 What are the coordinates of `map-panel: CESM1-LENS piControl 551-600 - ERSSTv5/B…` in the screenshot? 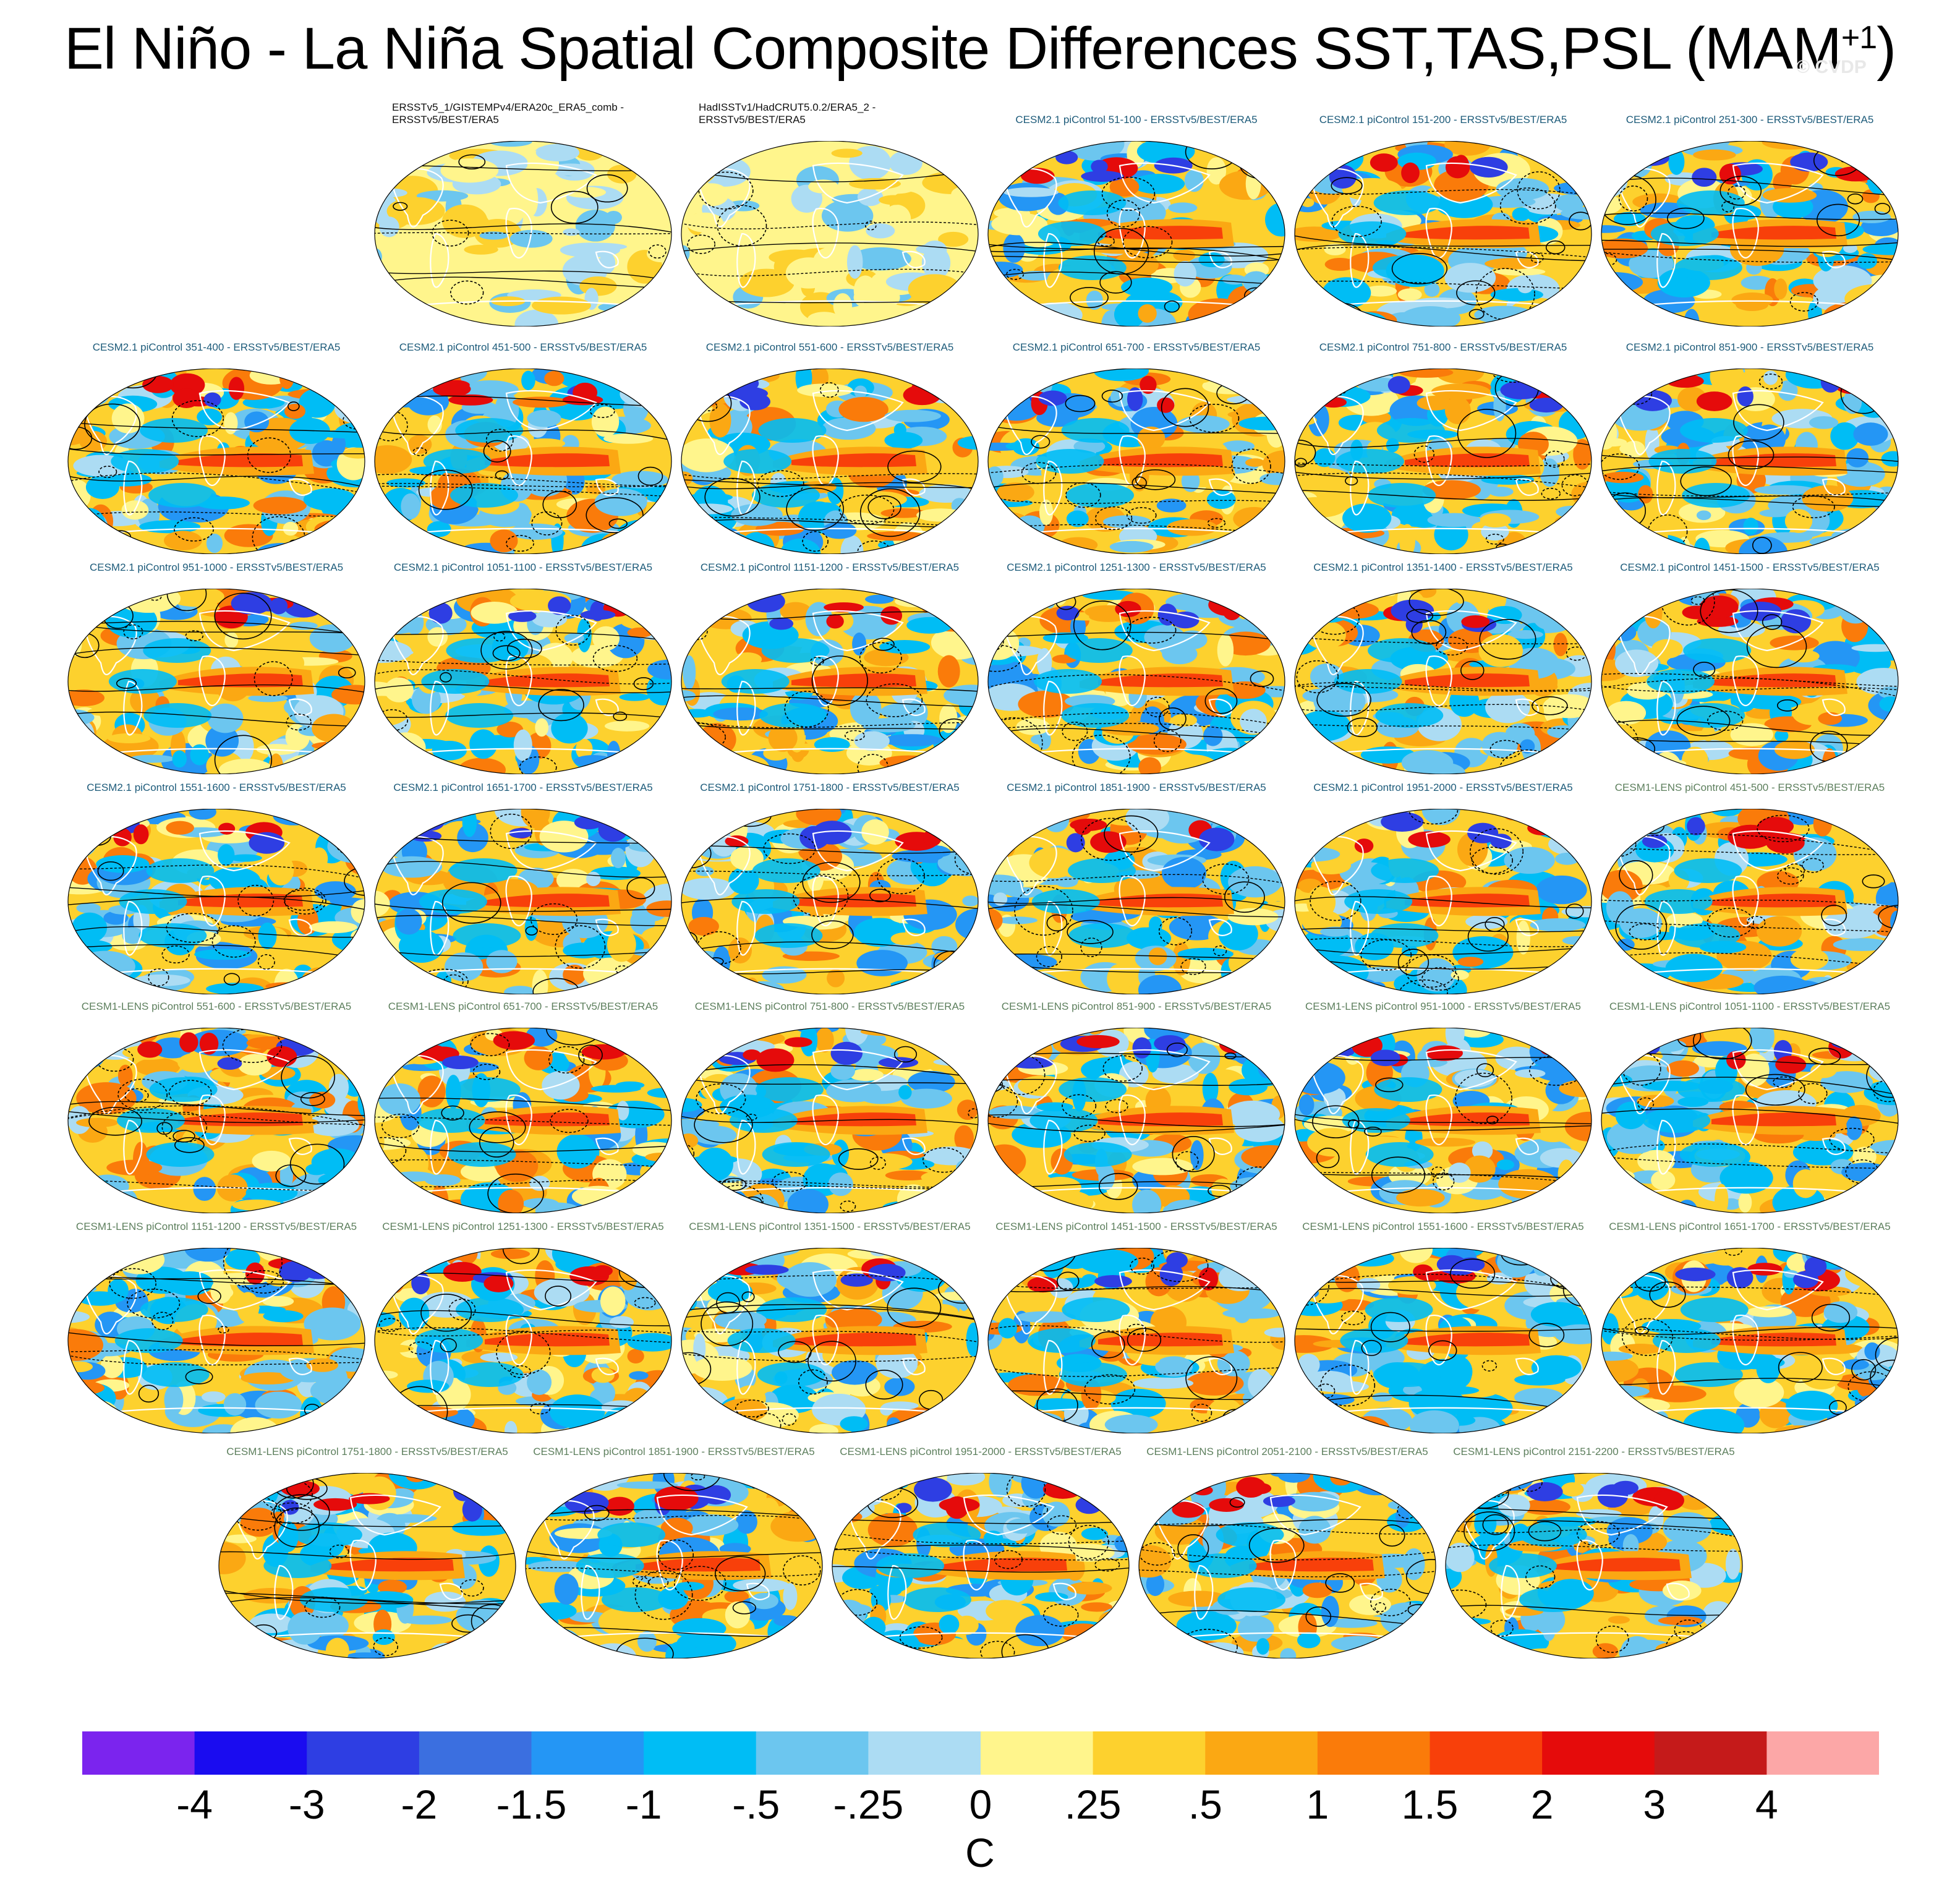 It's located at (216, 1107).